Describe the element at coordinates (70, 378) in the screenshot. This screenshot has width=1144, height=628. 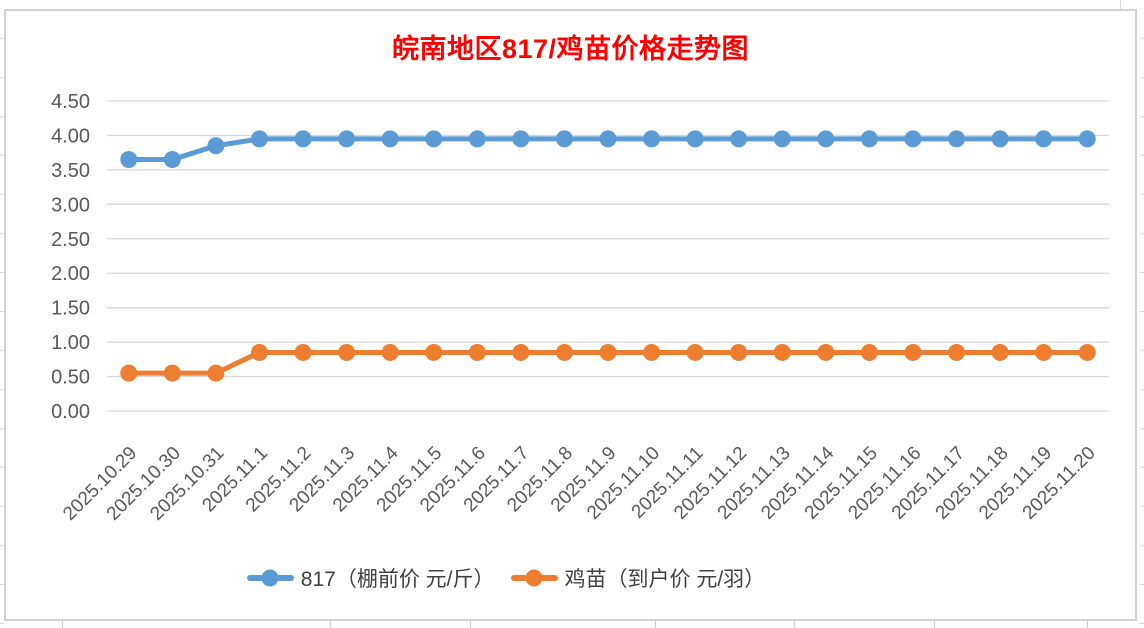
I see `y-axis-tick-label: 0.50` at that location.